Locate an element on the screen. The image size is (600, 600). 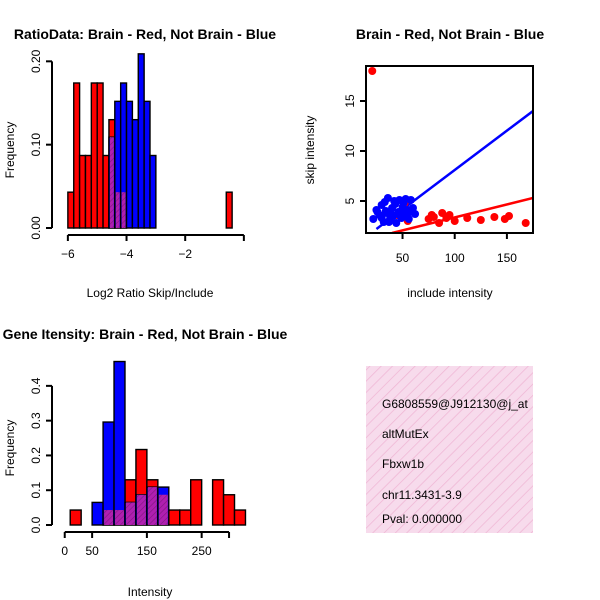
intensity-y-tick-label: 0.2 is located at coordinates (36, 455).